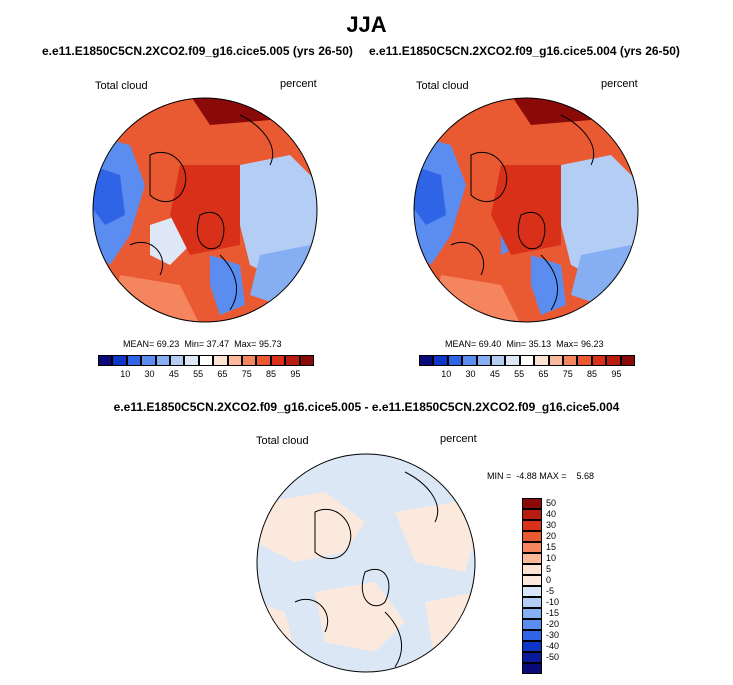  Describe the element at coordinates (553, 635) in the screenshot. I see `colorbar-tick-label: -30` at that location.